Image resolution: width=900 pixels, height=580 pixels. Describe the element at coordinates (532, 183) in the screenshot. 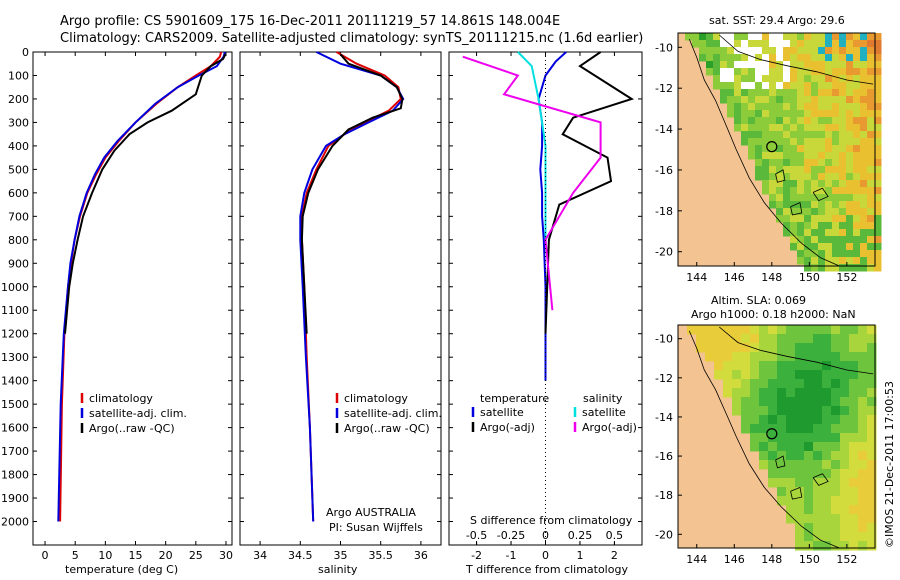

I see `series-line-salinity-argo-adj-` at that location.